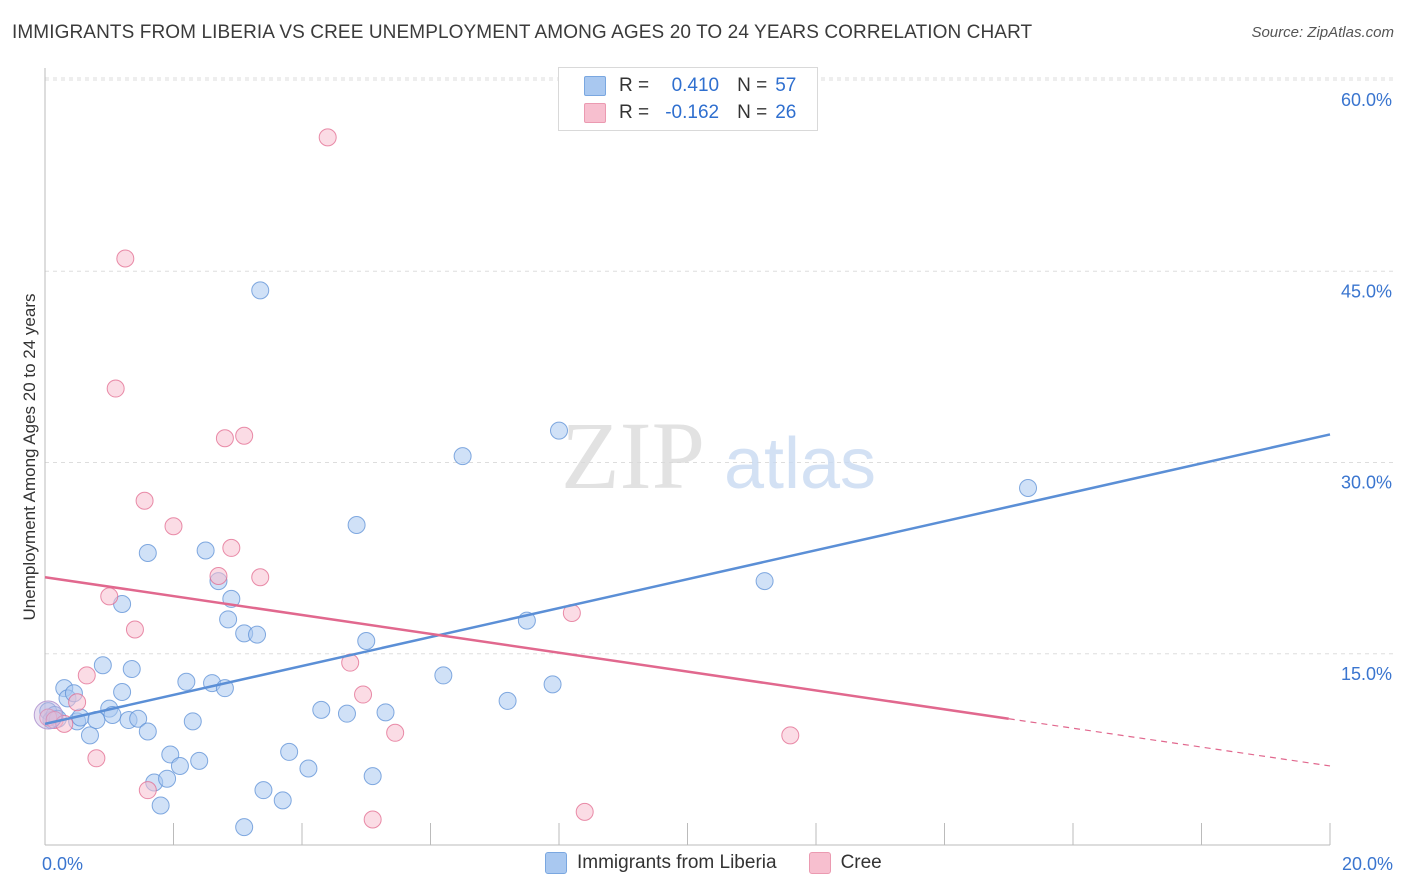  I want to click on legend-row-liberia: R = 0.410 N = 57, so click(690, 86).